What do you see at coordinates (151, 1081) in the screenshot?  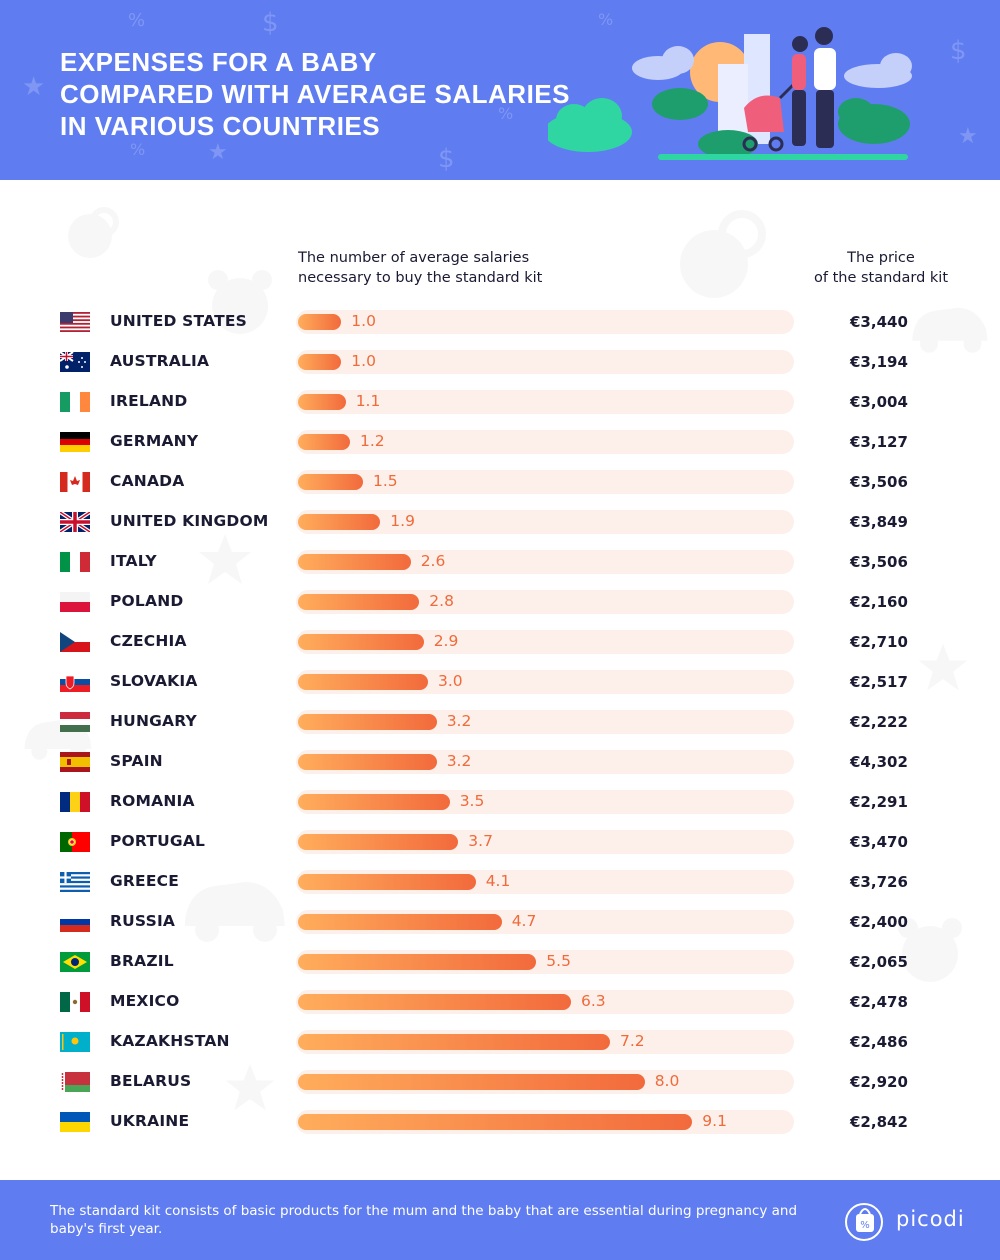 I see `country-name: BELARUS` at bounding box center [151, 1081].